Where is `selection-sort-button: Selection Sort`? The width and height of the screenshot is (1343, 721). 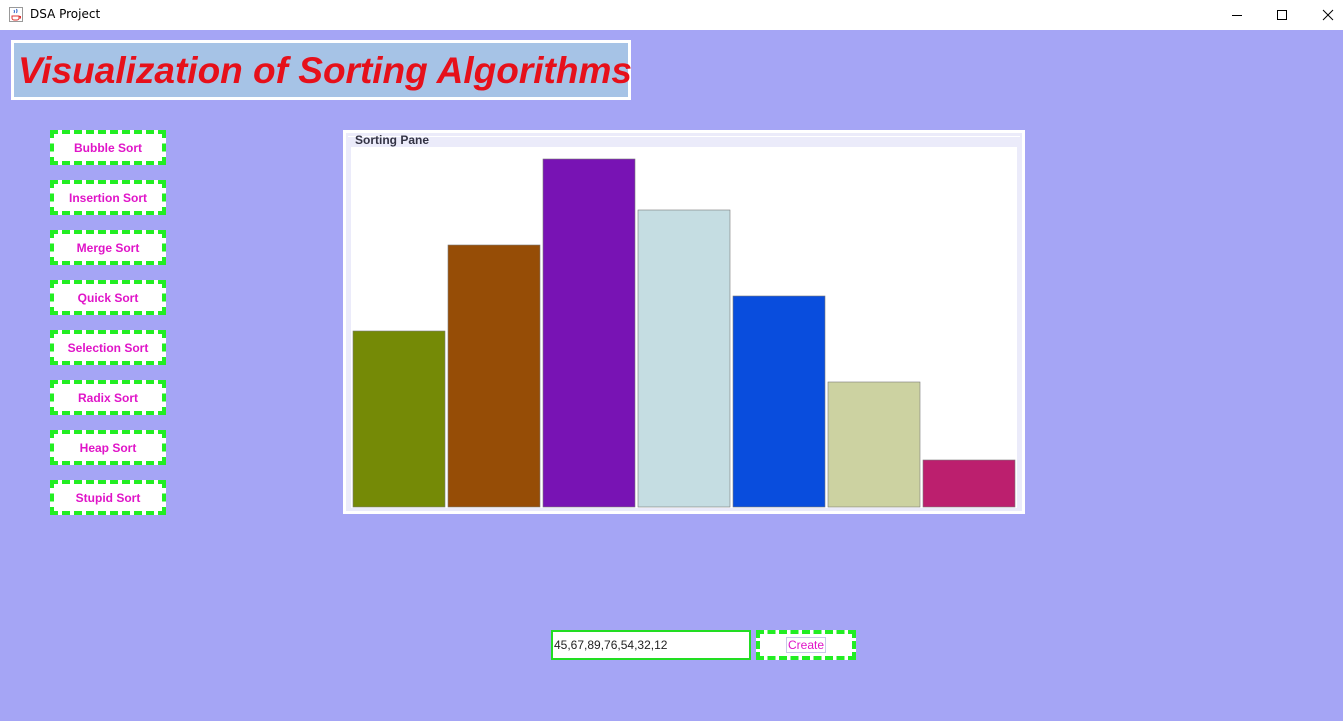 selection-sort-button: Selection Sort is located at coordinates (108, 347).